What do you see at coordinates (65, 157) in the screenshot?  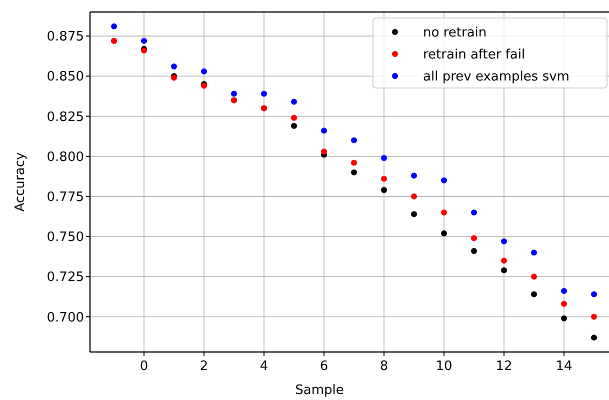 I see `y-tick-label: 0.800` at bounding box center [65, 157].